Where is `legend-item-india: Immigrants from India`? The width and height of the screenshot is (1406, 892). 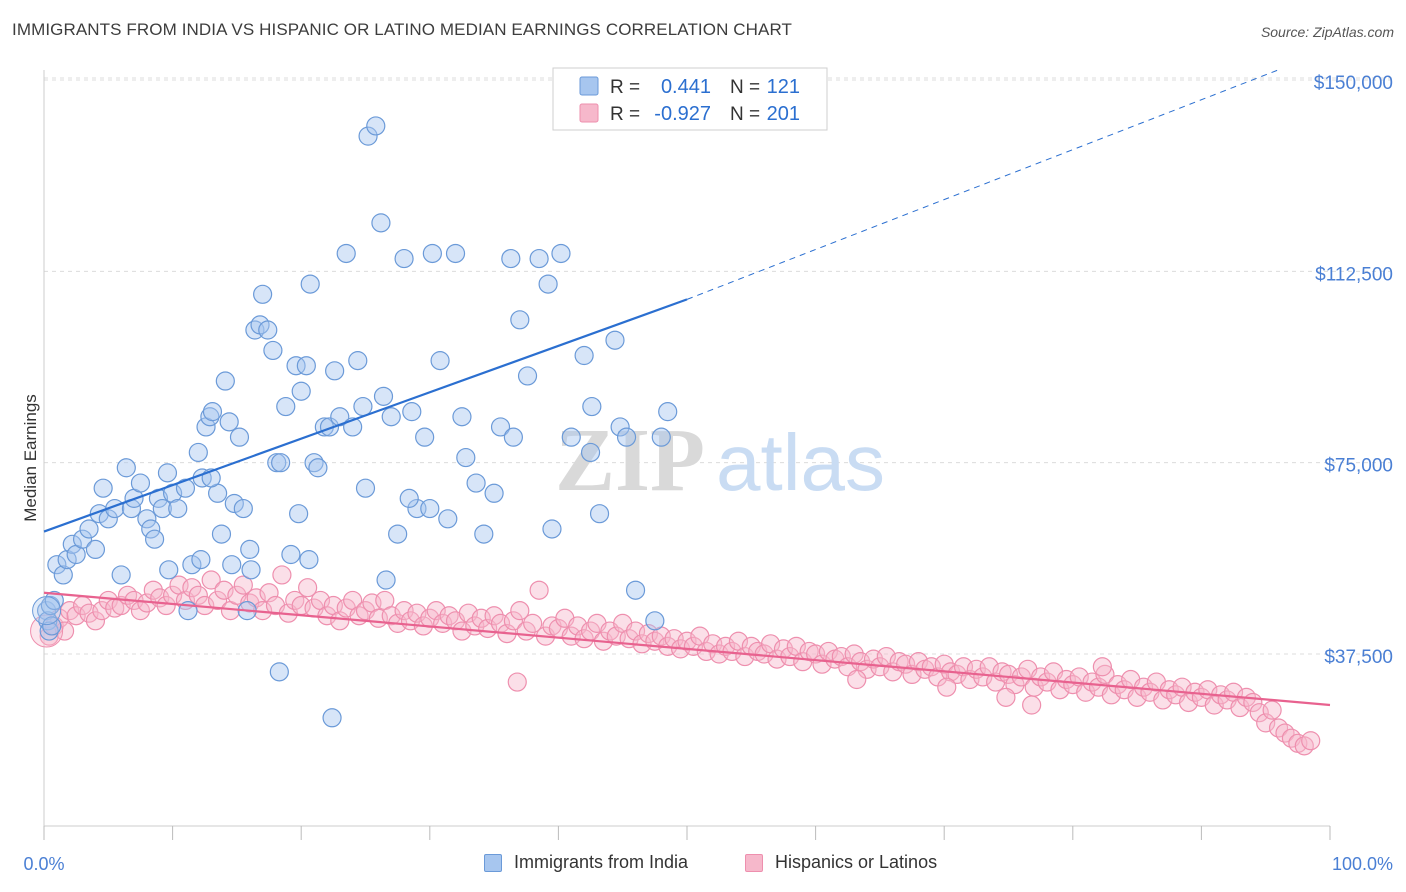
legend-item-india: Immigrants from India is located at coordinates (586, 862).